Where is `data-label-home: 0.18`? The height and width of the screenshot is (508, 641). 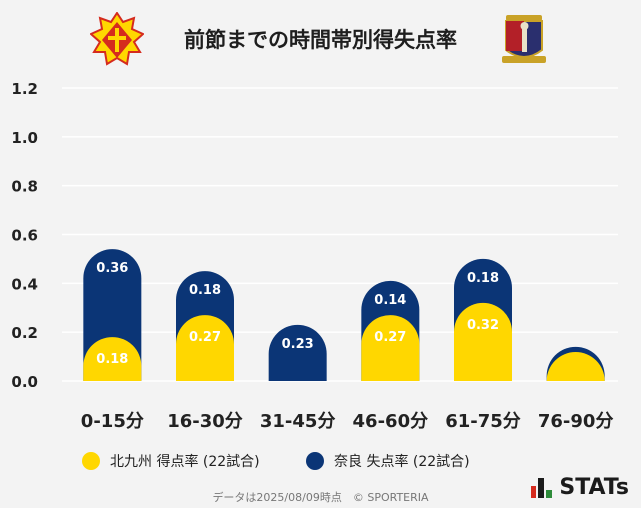
data-label-home: 0.18 is located at coordinates (112, 359).